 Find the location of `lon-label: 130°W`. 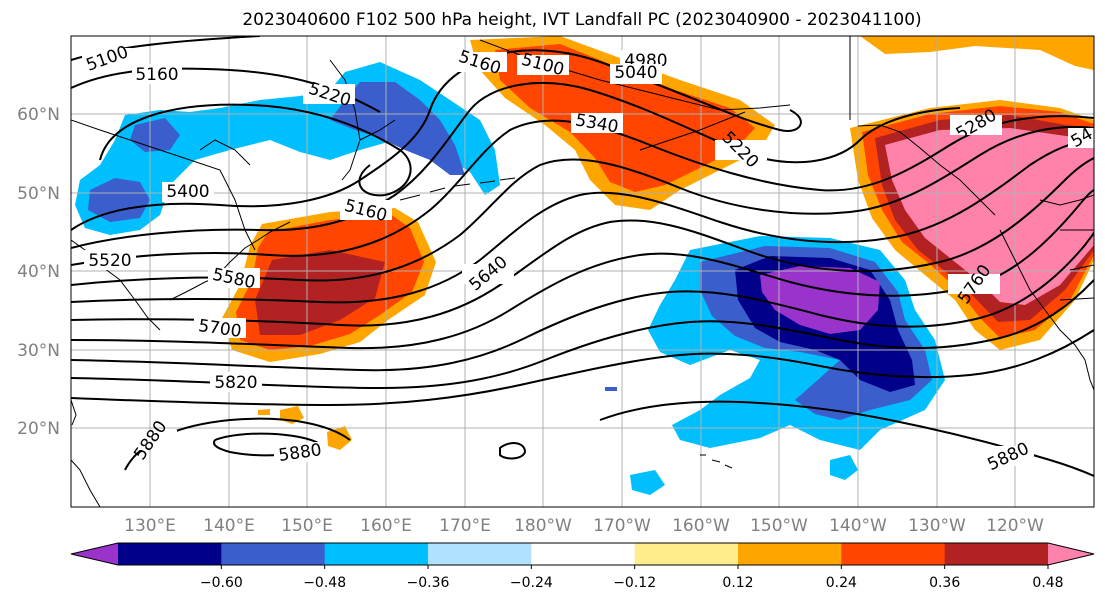

lon-label: 130°W is located at coordinates (937, 526).